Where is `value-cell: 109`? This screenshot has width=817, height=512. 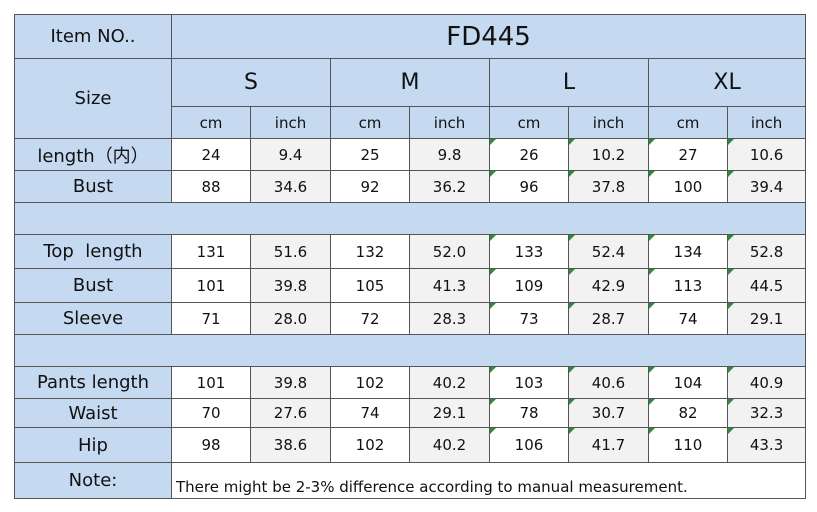
value-cell: 109 is located at coordinates (529, 285).